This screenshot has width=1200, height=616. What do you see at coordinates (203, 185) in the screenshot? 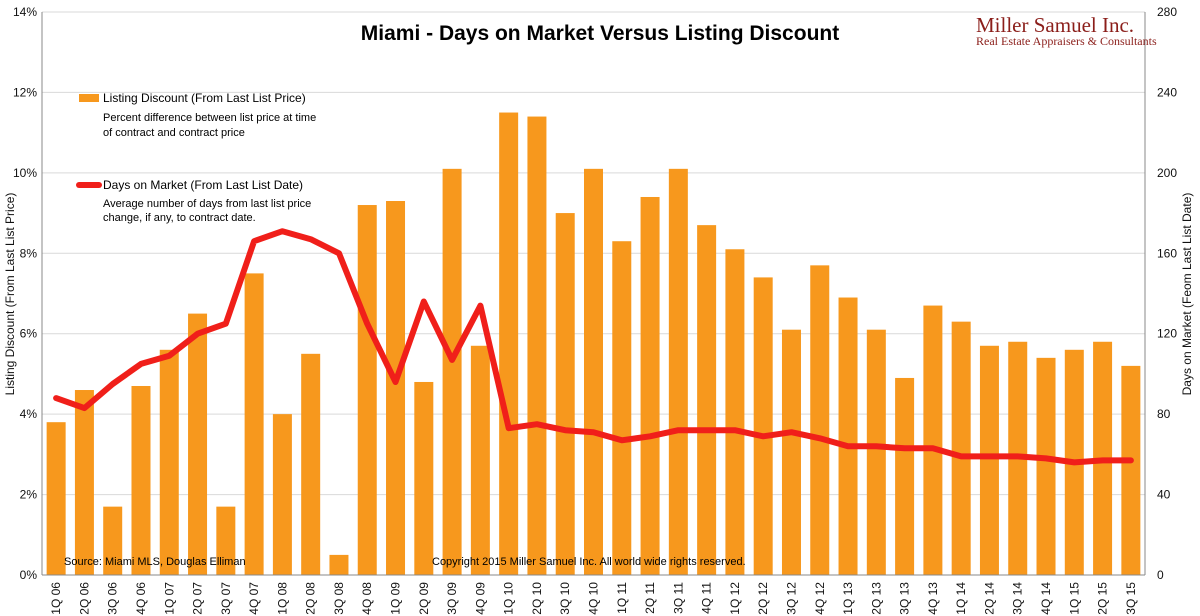
I see `legend-line-label: Days on Market (From Last List Date)` at bounding box center [203, 185].